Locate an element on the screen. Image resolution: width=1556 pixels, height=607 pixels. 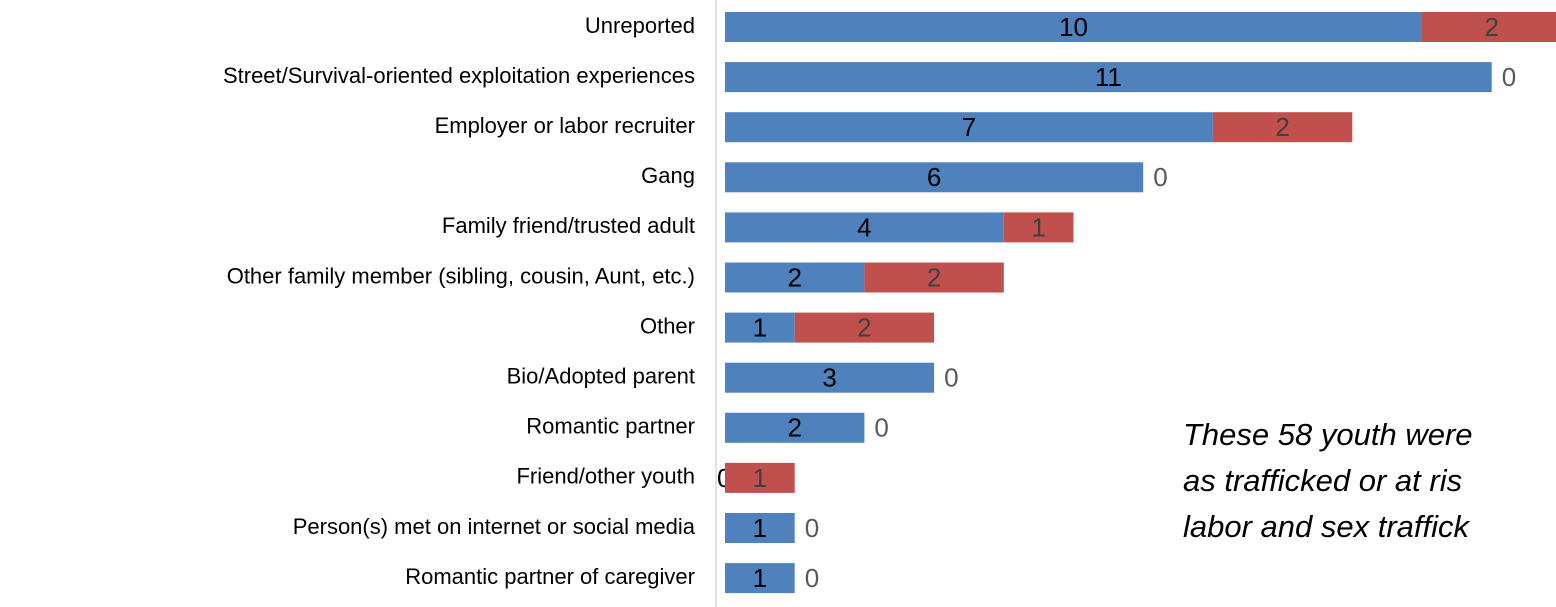
category-label: Family friend/trusted adult is located at coordinates (568, 225).